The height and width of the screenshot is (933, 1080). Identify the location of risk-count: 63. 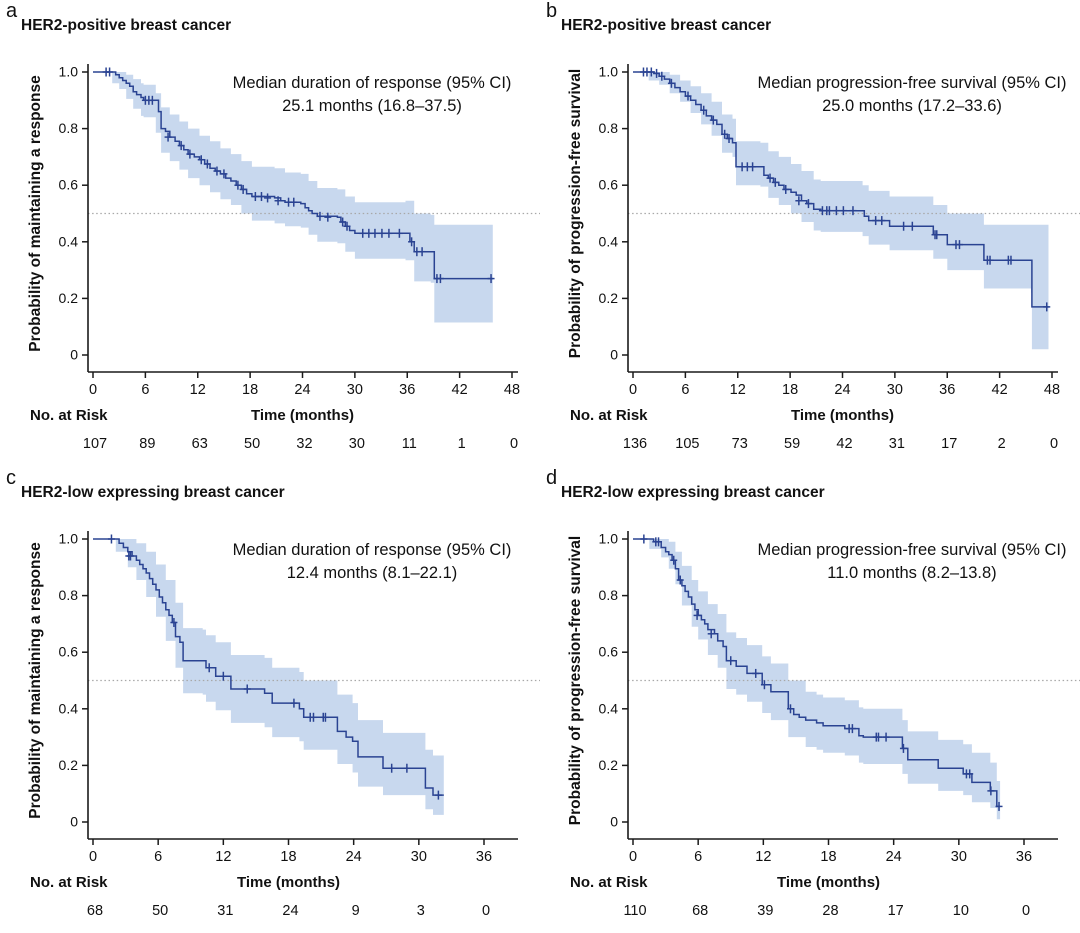
(200, 444).